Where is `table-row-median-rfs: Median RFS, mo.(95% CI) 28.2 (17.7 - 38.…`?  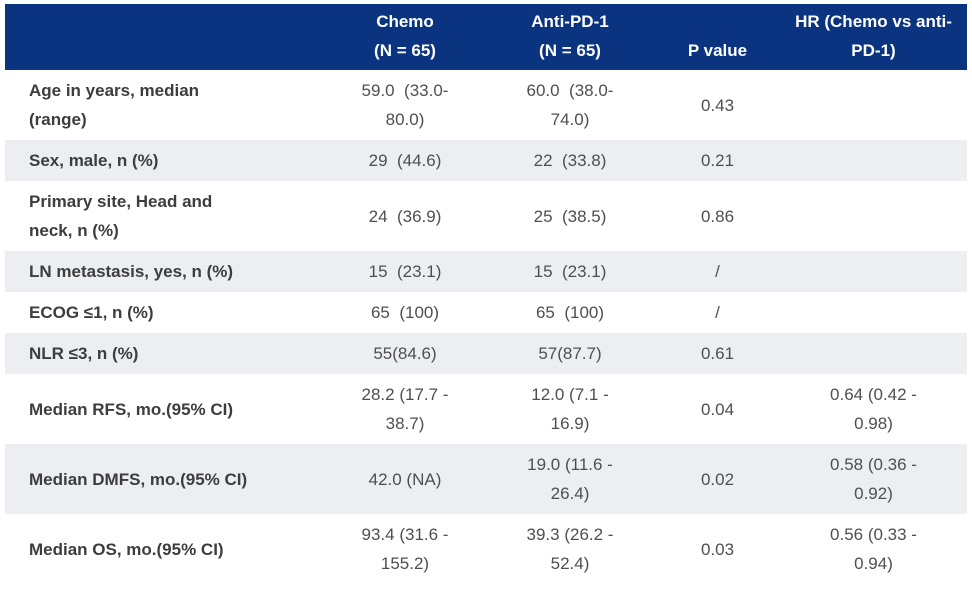
table-row-median-rfs: Median RFS, mo.(95% CI) 28.2 (17.7 - 38.… is located at coordinates (486, 409).